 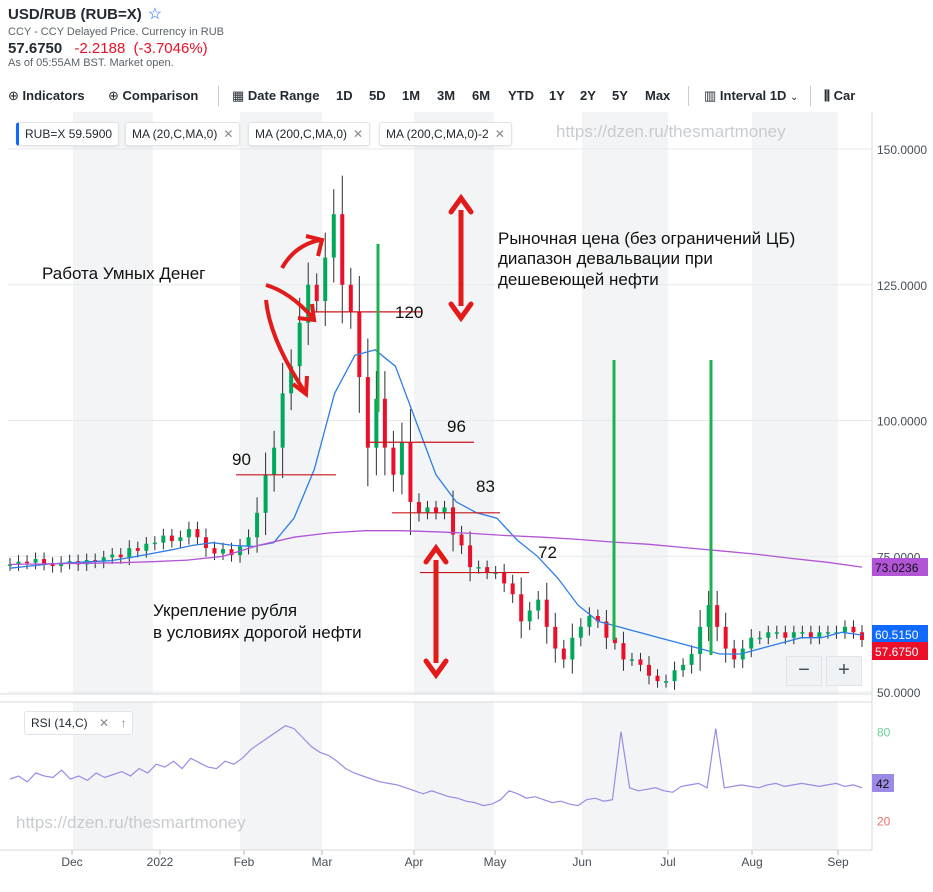 I want to click on x-tick-label: Aug, so click(x=751, y=862).